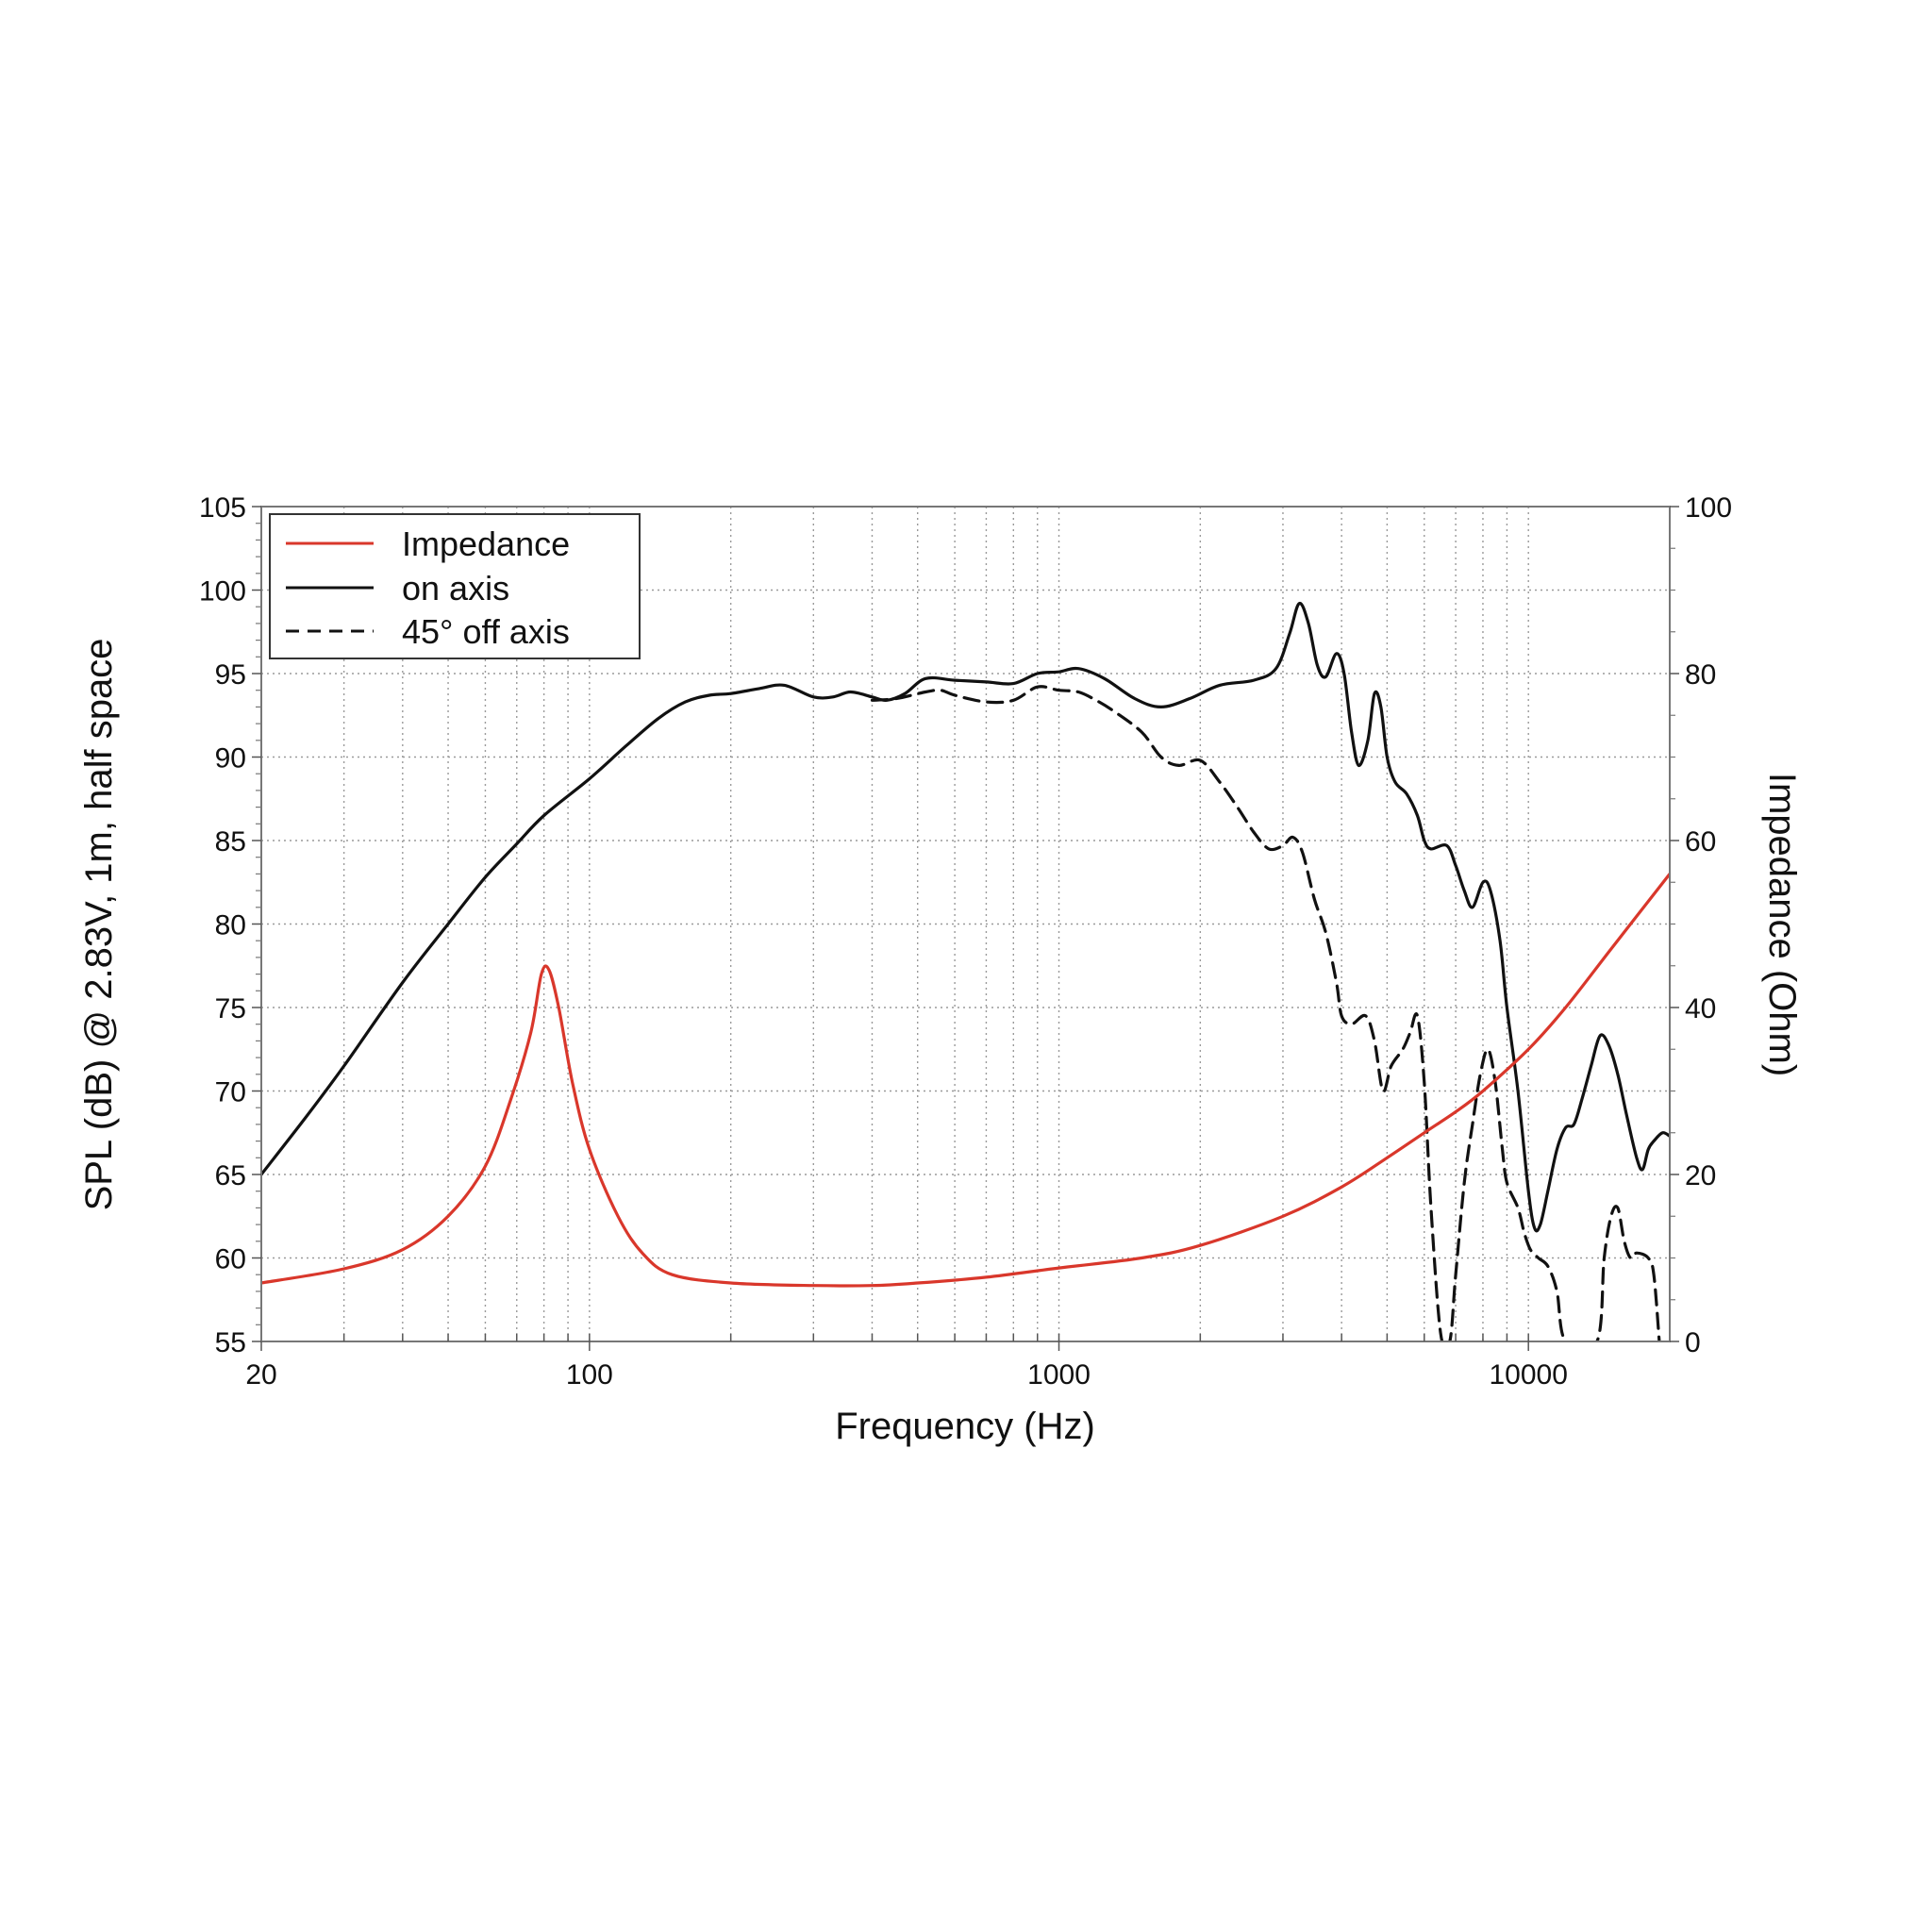 Image resolution: width=1932 pixels, height=1932 pixels. Describe the element at coordinates (223, 508) in the screenshot. I see `y-tick-label: 105` at that location.